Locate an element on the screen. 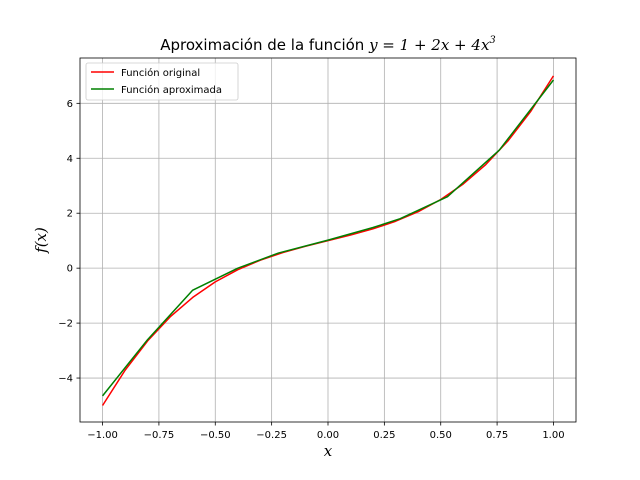  y-tick-label: 0 is located at coordinates (70, 269).